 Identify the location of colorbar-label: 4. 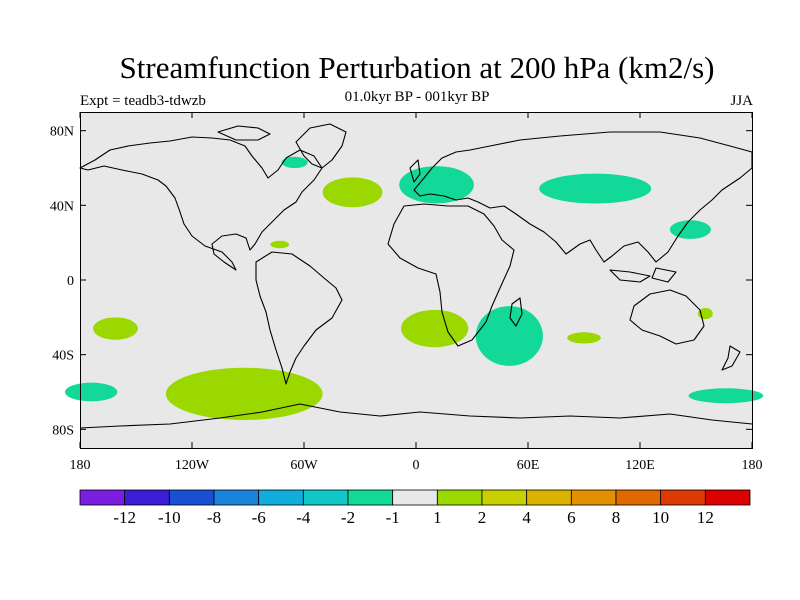
(526, 517).